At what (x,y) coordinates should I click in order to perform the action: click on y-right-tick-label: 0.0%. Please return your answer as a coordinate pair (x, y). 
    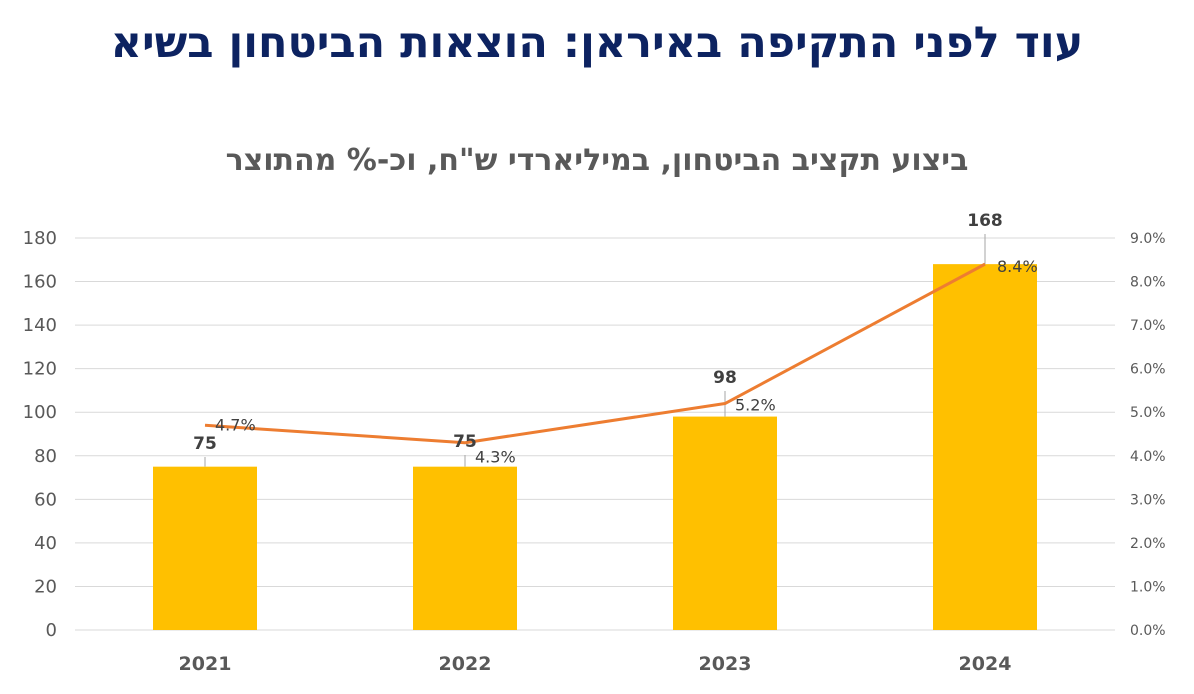
    Looking at the image, I should click on (1148, 631).